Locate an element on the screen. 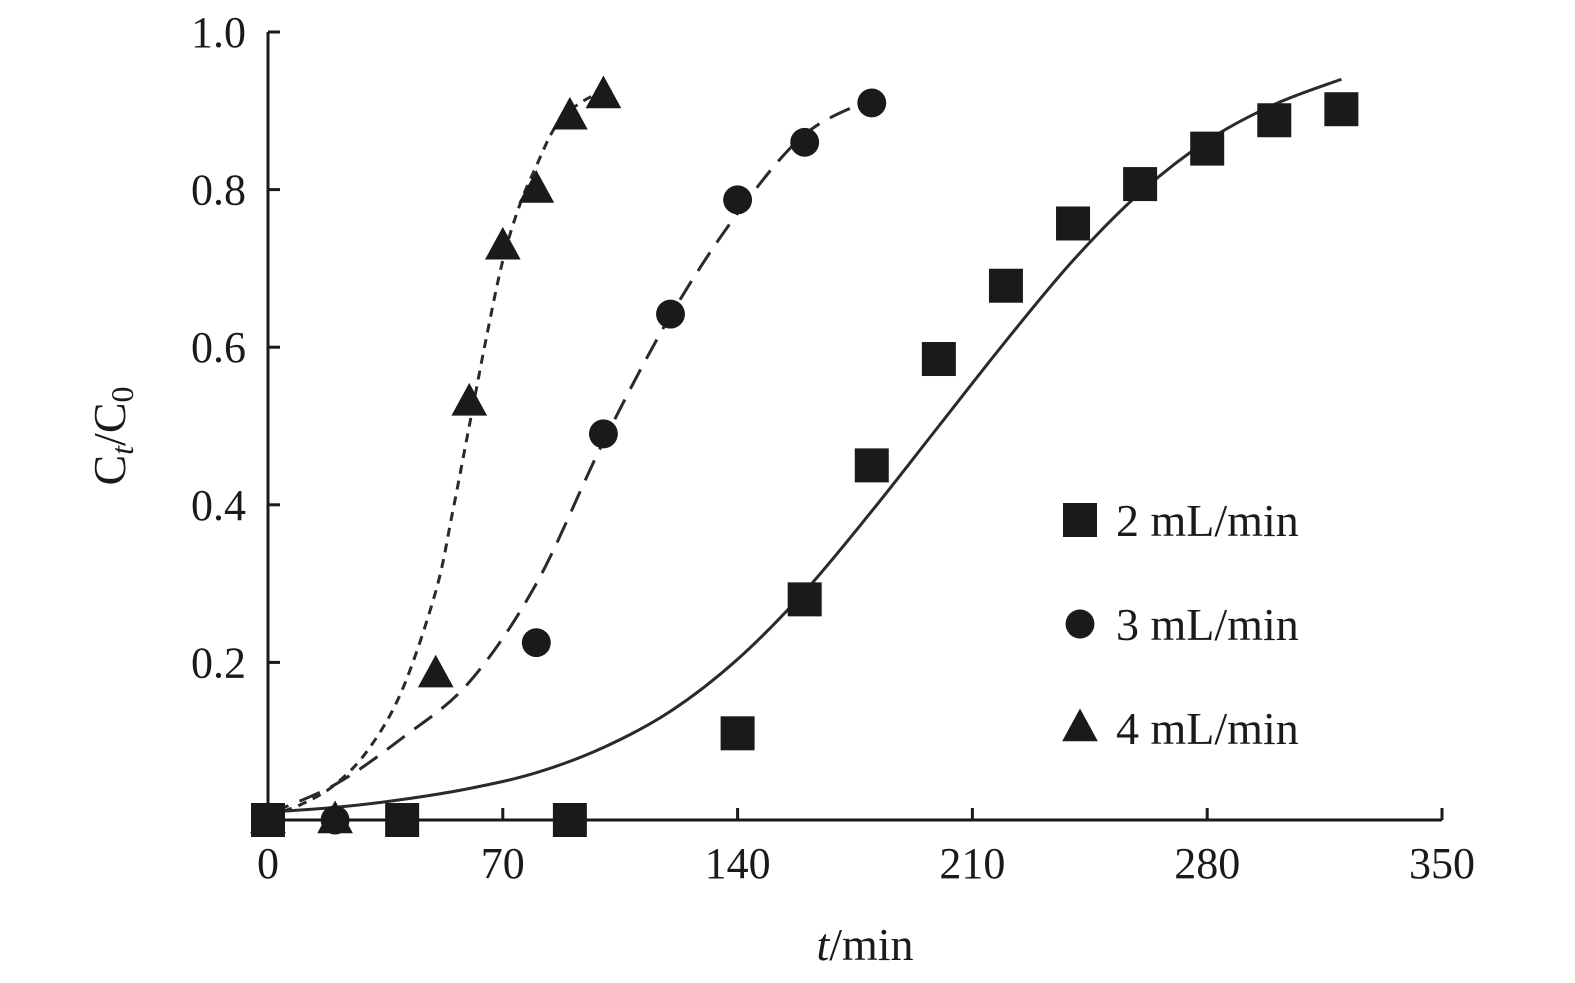  y-axis-title-sub-0: 0 is located at coordinates (122, 394).